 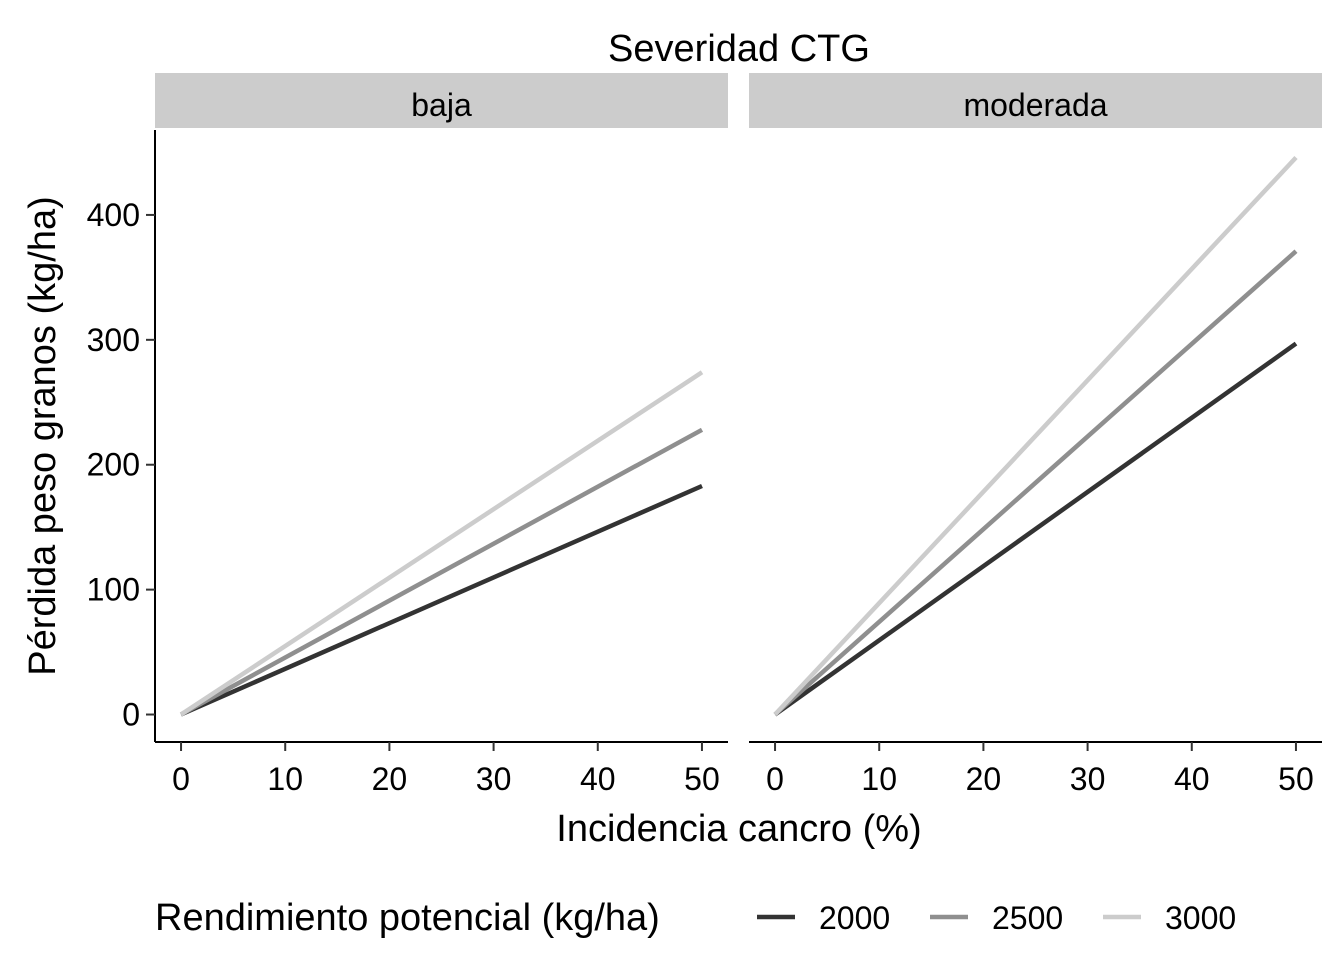 I want to click on facet-strip-label: baja, so click(x=441, y=105).